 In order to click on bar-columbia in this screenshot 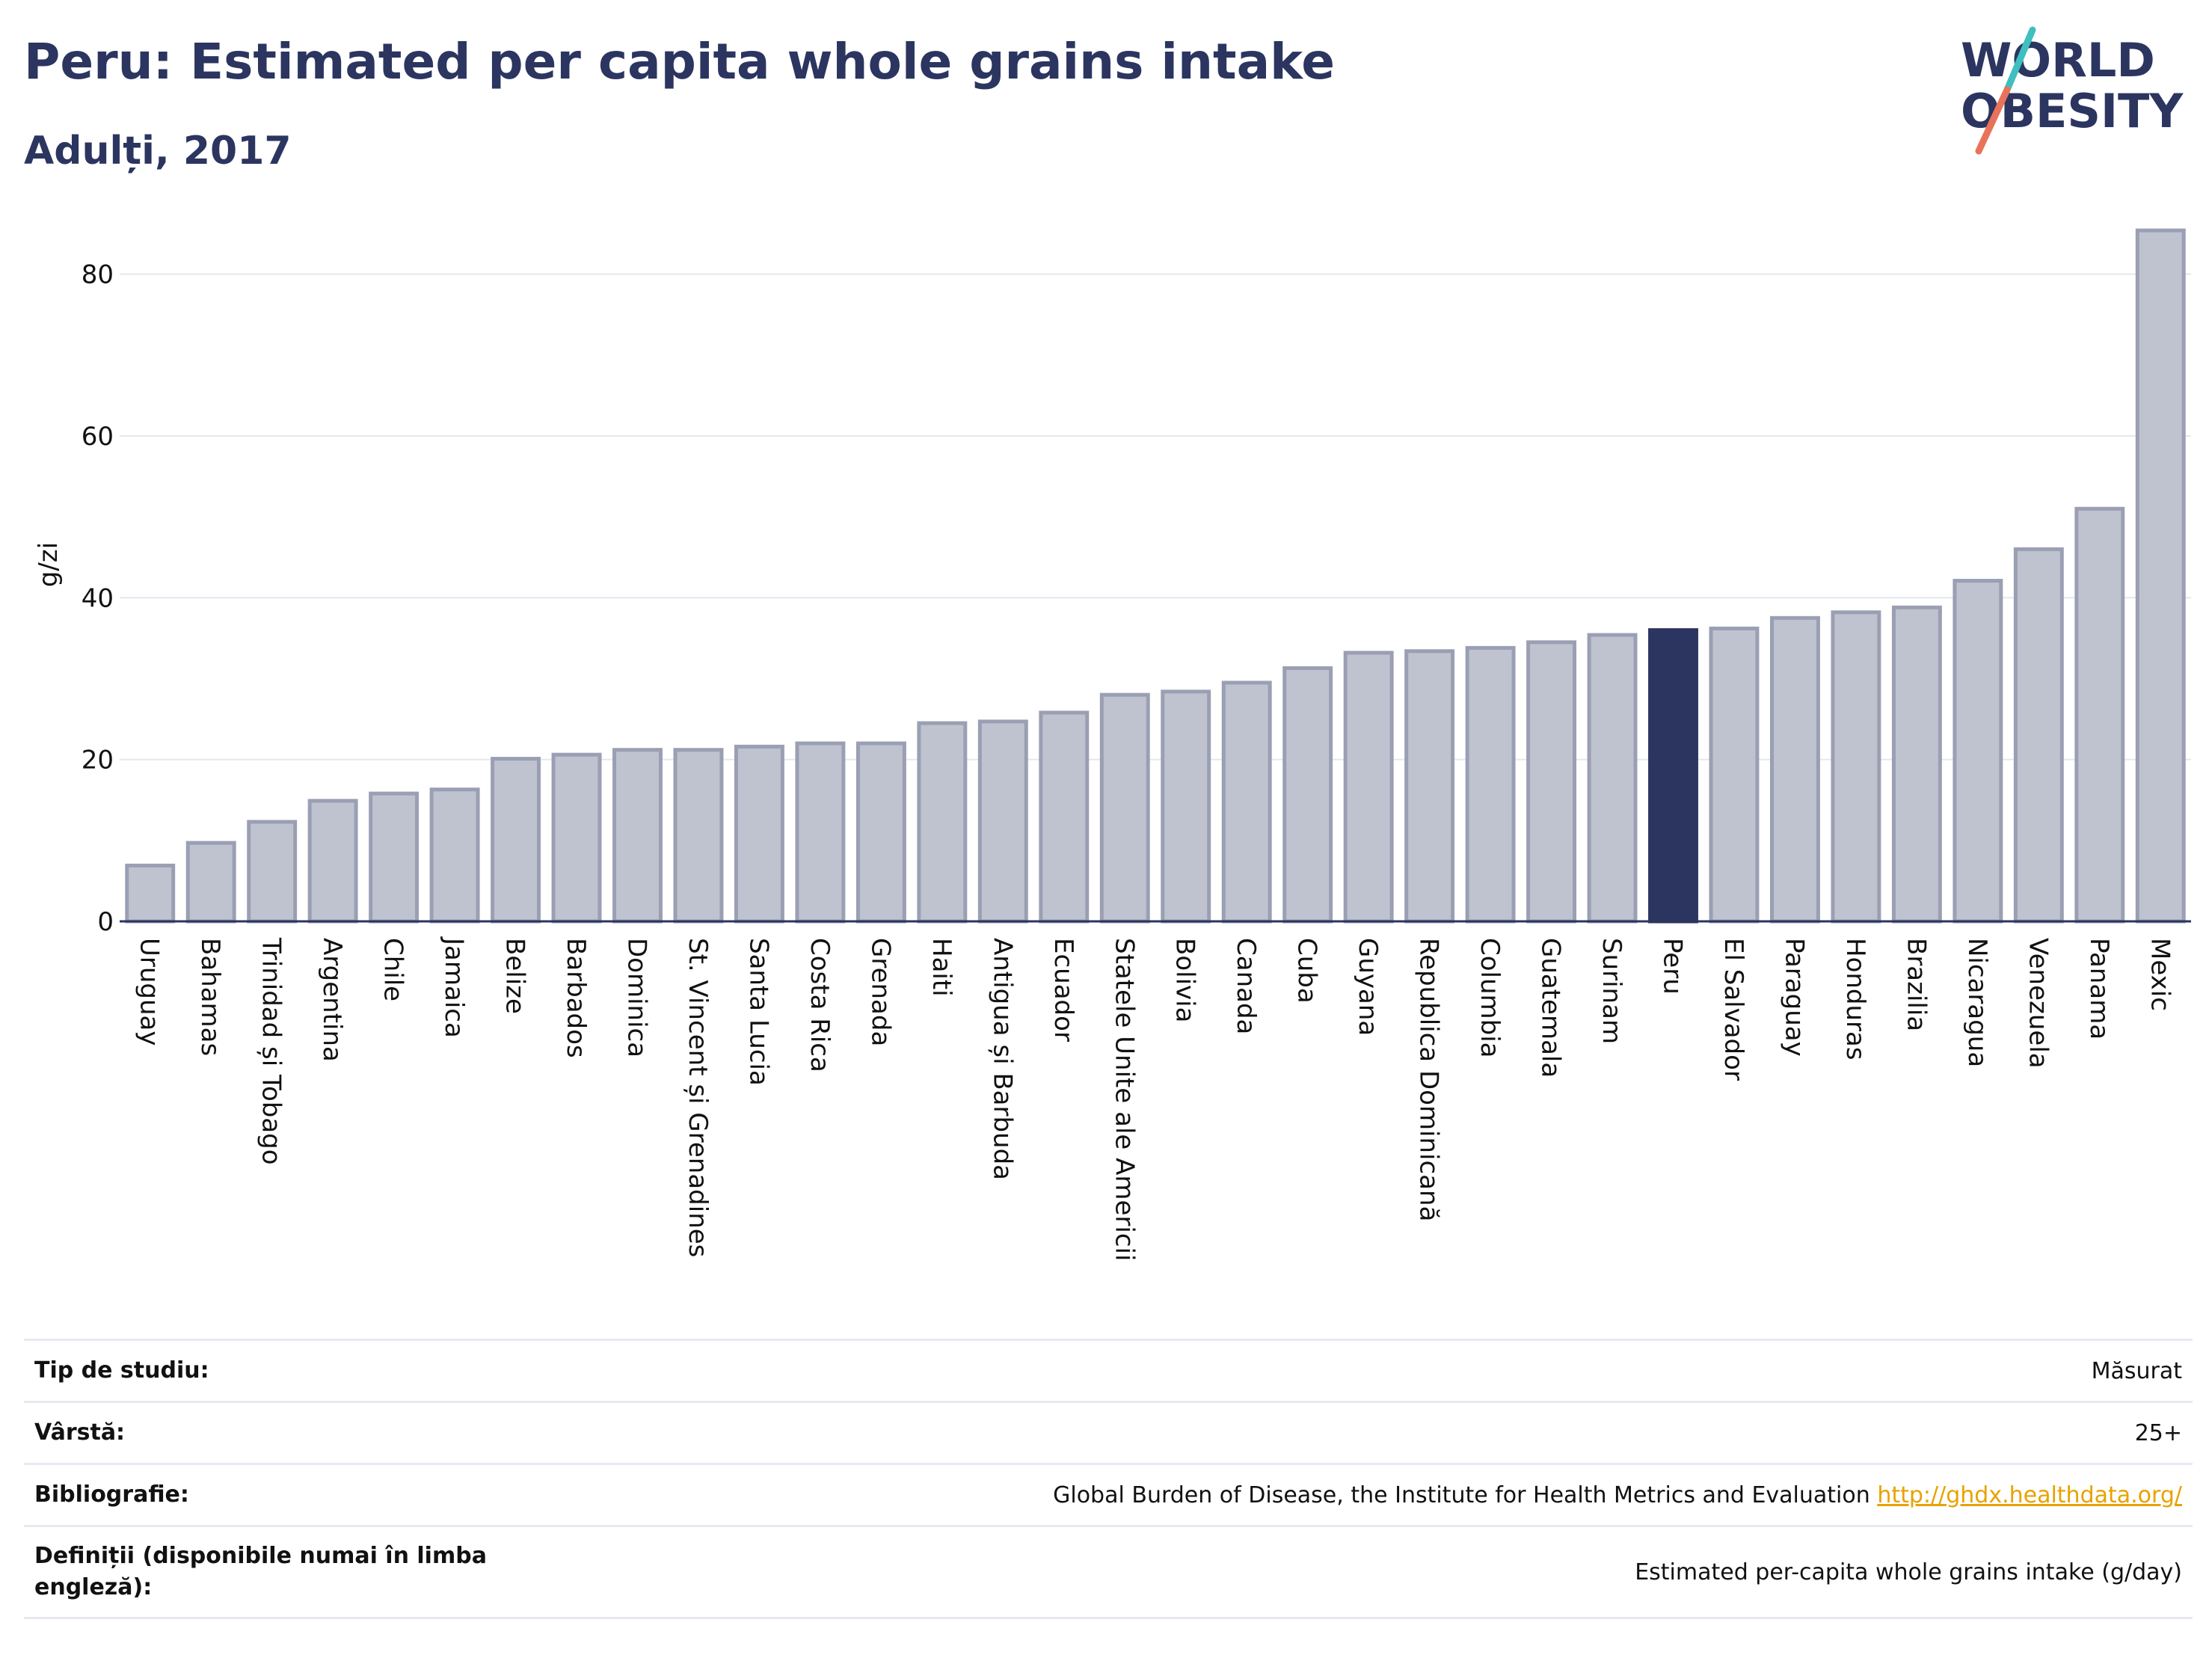, I will do `click(1490, 784)`.